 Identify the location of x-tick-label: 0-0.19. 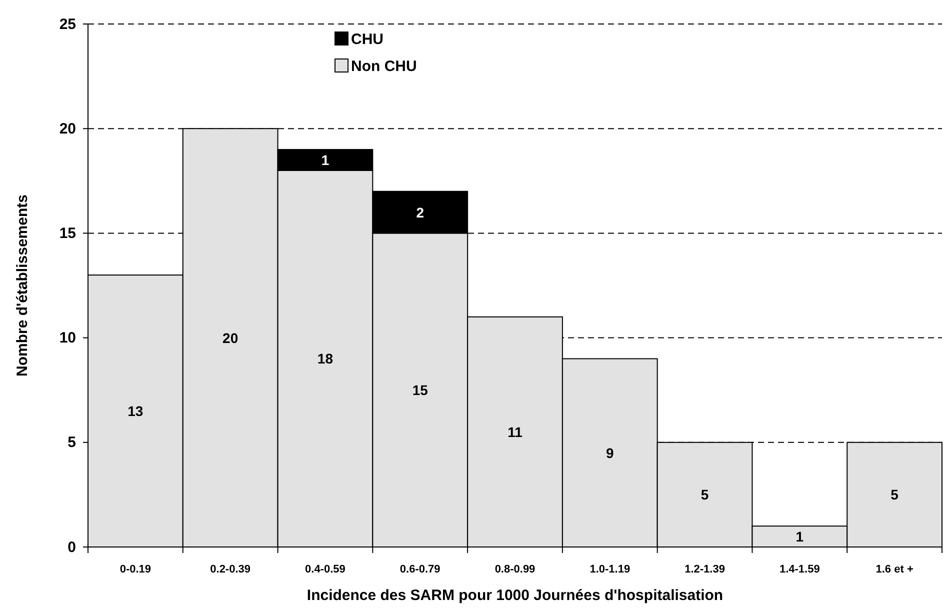
(136, 570).